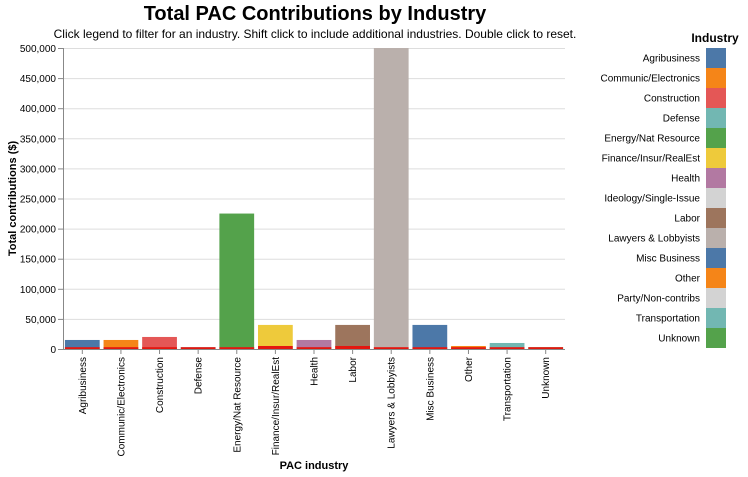  What do you see at coordinates (651, 159) in the screenshot?
I see `legend-item-label: Finance/Insur/RealEst` at bounding box center [651, 159].